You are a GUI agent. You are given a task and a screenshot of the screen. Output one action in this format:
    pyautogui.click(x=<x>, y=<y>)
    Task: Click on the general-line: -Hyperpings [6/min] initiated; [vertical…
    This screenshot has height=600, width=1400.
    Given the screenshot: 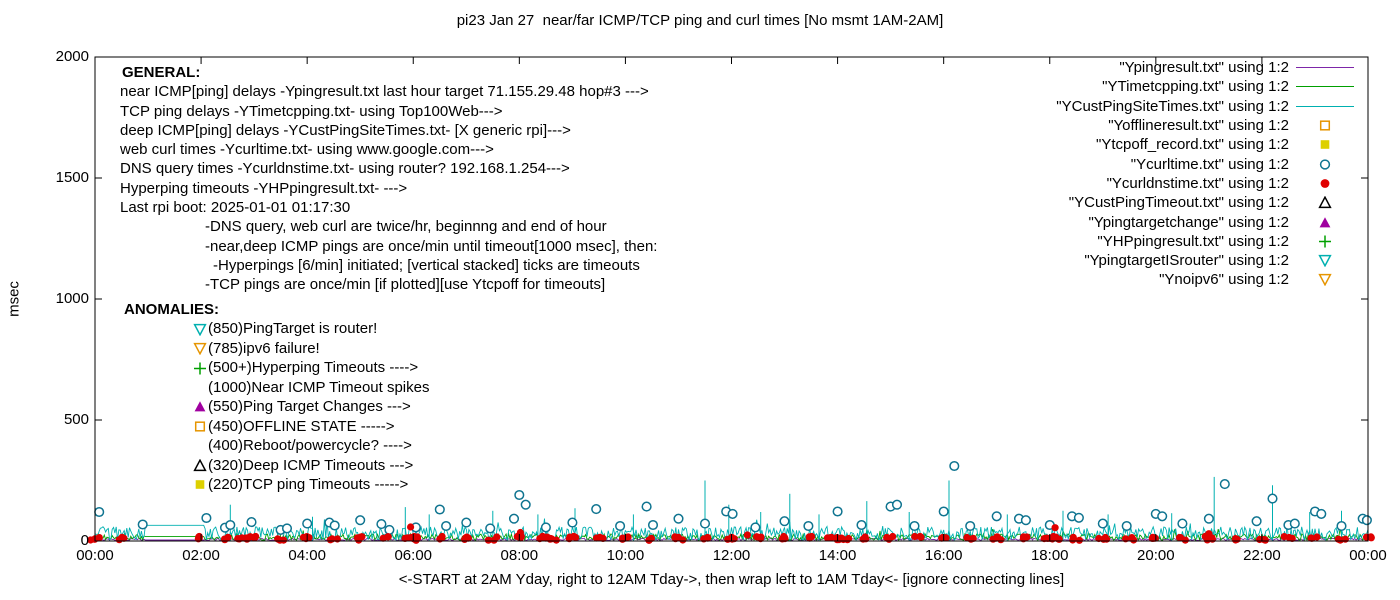 What is the action you would take?
    pyautogui.click(x=426, y=265)
    